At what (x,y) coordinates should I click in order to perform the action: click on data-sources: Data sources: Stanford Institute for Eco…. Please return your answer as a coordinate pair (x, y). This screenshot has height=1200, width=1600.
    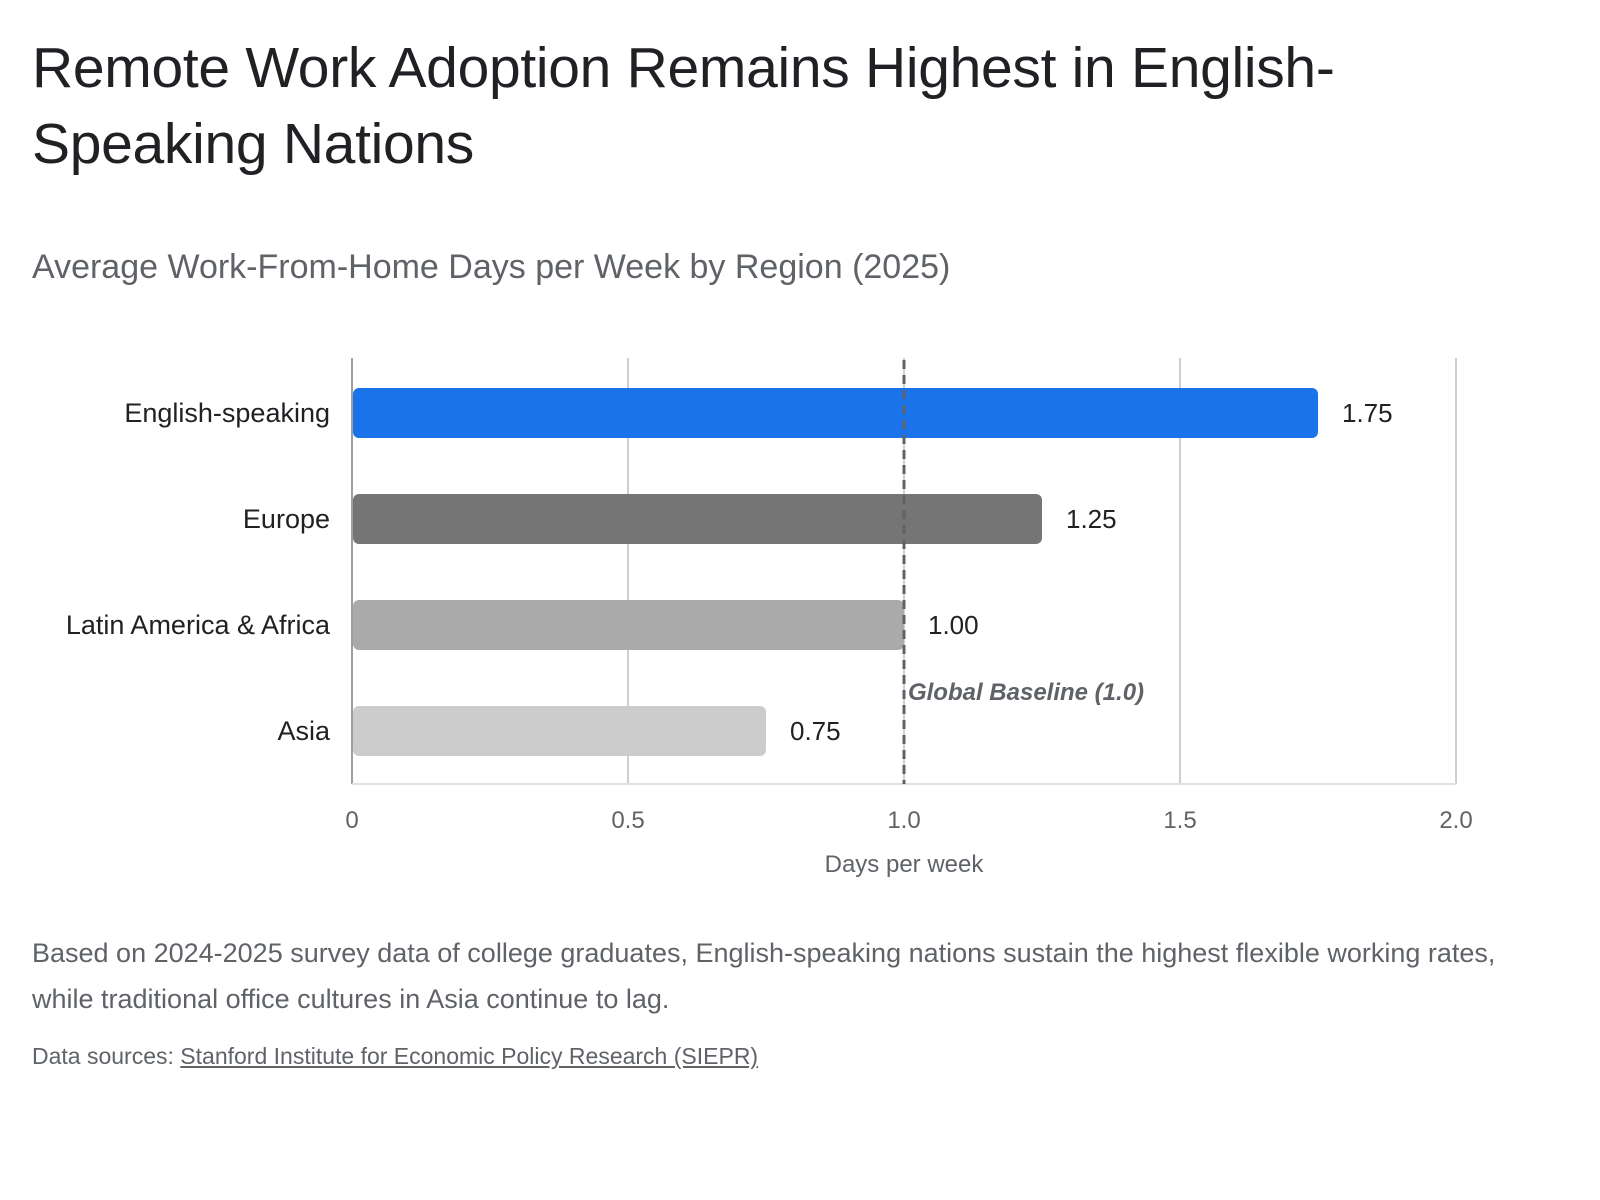
    Looking at the image, I should click on (395, 1056).